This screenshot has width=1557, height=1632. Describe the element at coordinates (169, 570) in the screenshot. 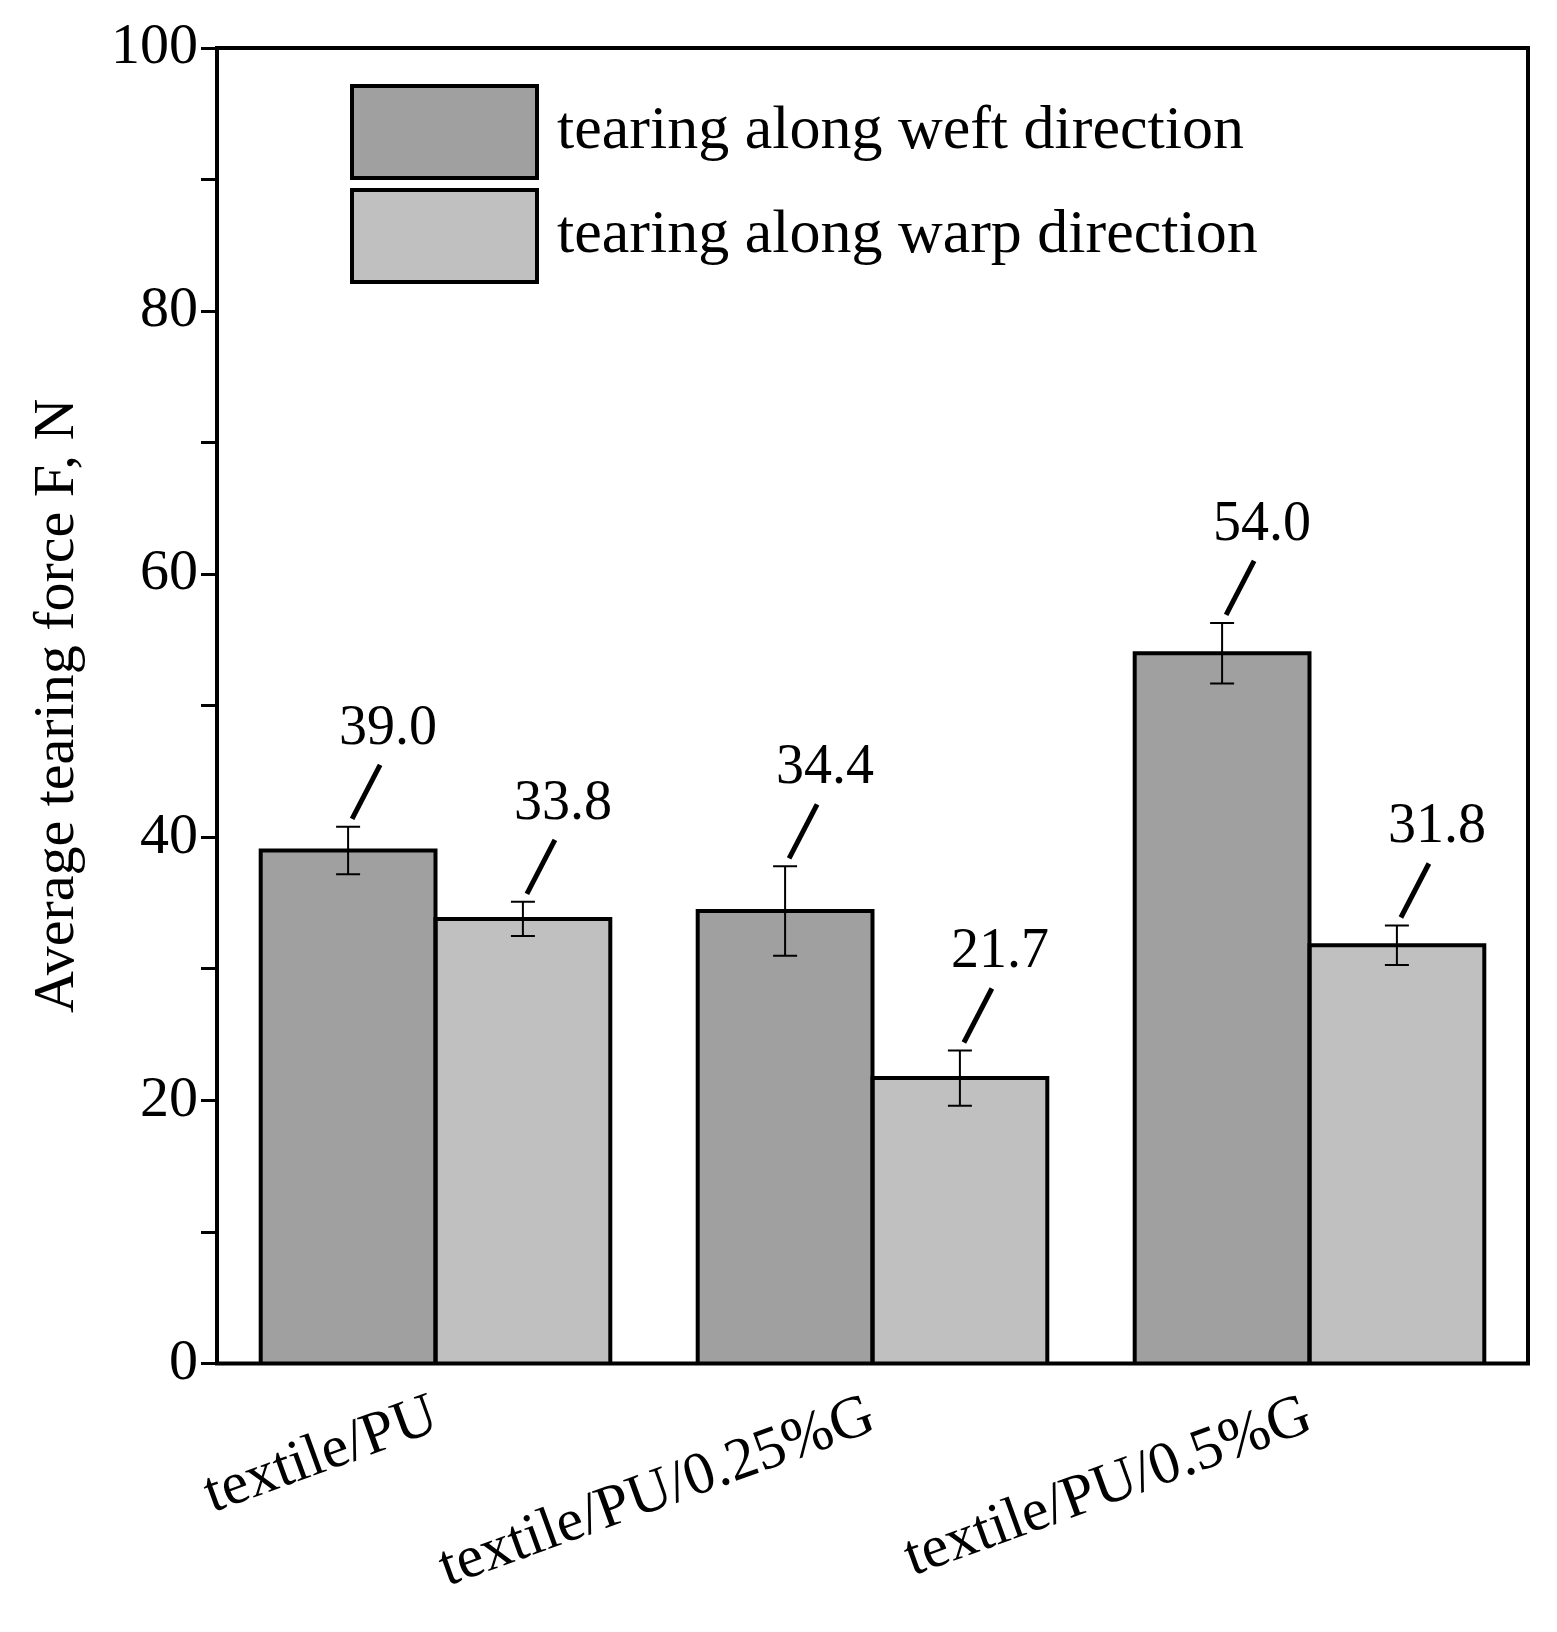

I see `y-tick-label: 60` at that location.